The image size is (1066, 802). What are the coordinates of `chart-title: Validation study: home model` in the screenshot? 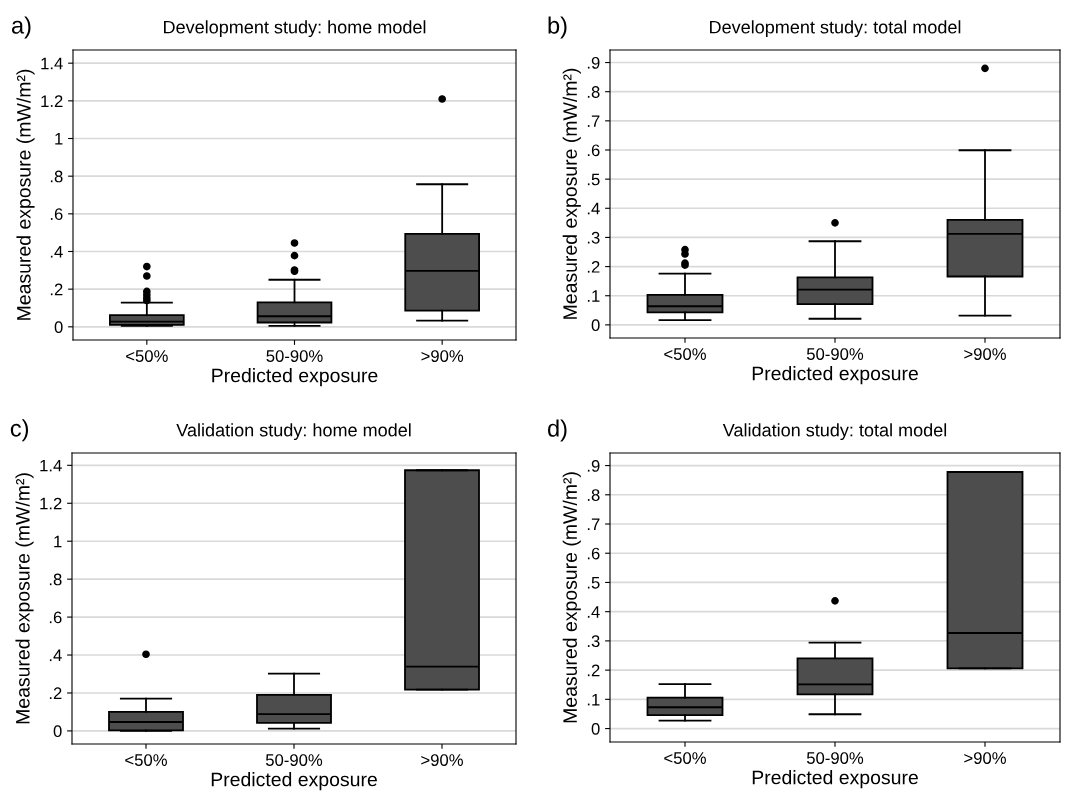 It's located at (293, 432).